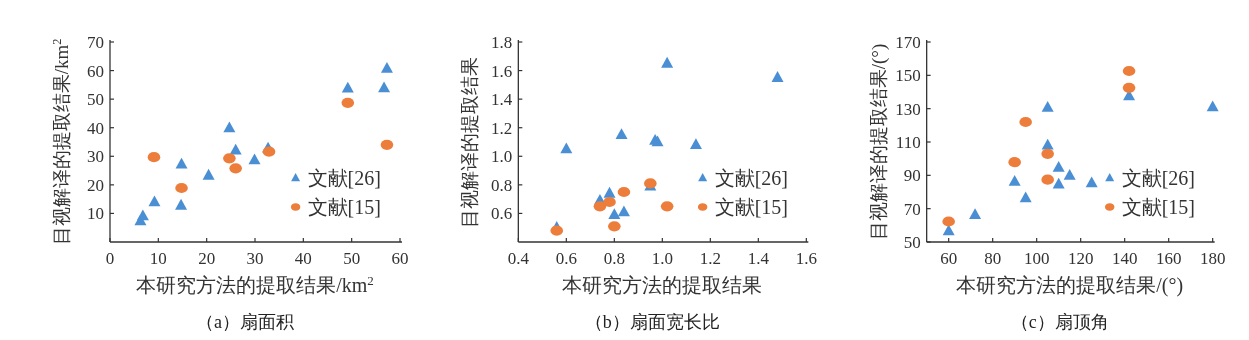 The width and height of the screenshot is (1249, 340). Describe the element at coordinates (352, 258) in the screenshot. I see `x-tick-label: 50` at that location.